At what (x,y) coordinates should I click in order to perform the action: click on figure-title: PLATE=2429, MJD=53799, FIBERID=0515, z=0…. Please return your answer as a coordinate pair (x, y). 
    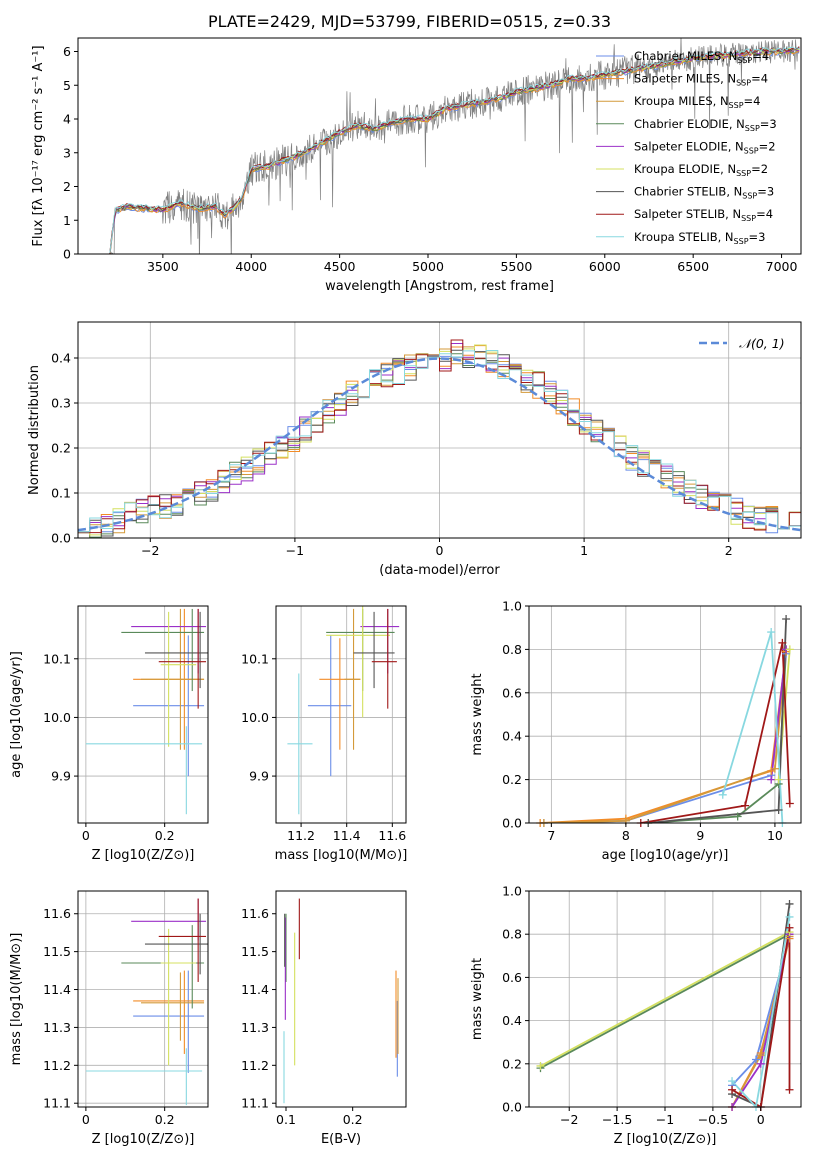
    Looking at the image, I should click on (409, 21).